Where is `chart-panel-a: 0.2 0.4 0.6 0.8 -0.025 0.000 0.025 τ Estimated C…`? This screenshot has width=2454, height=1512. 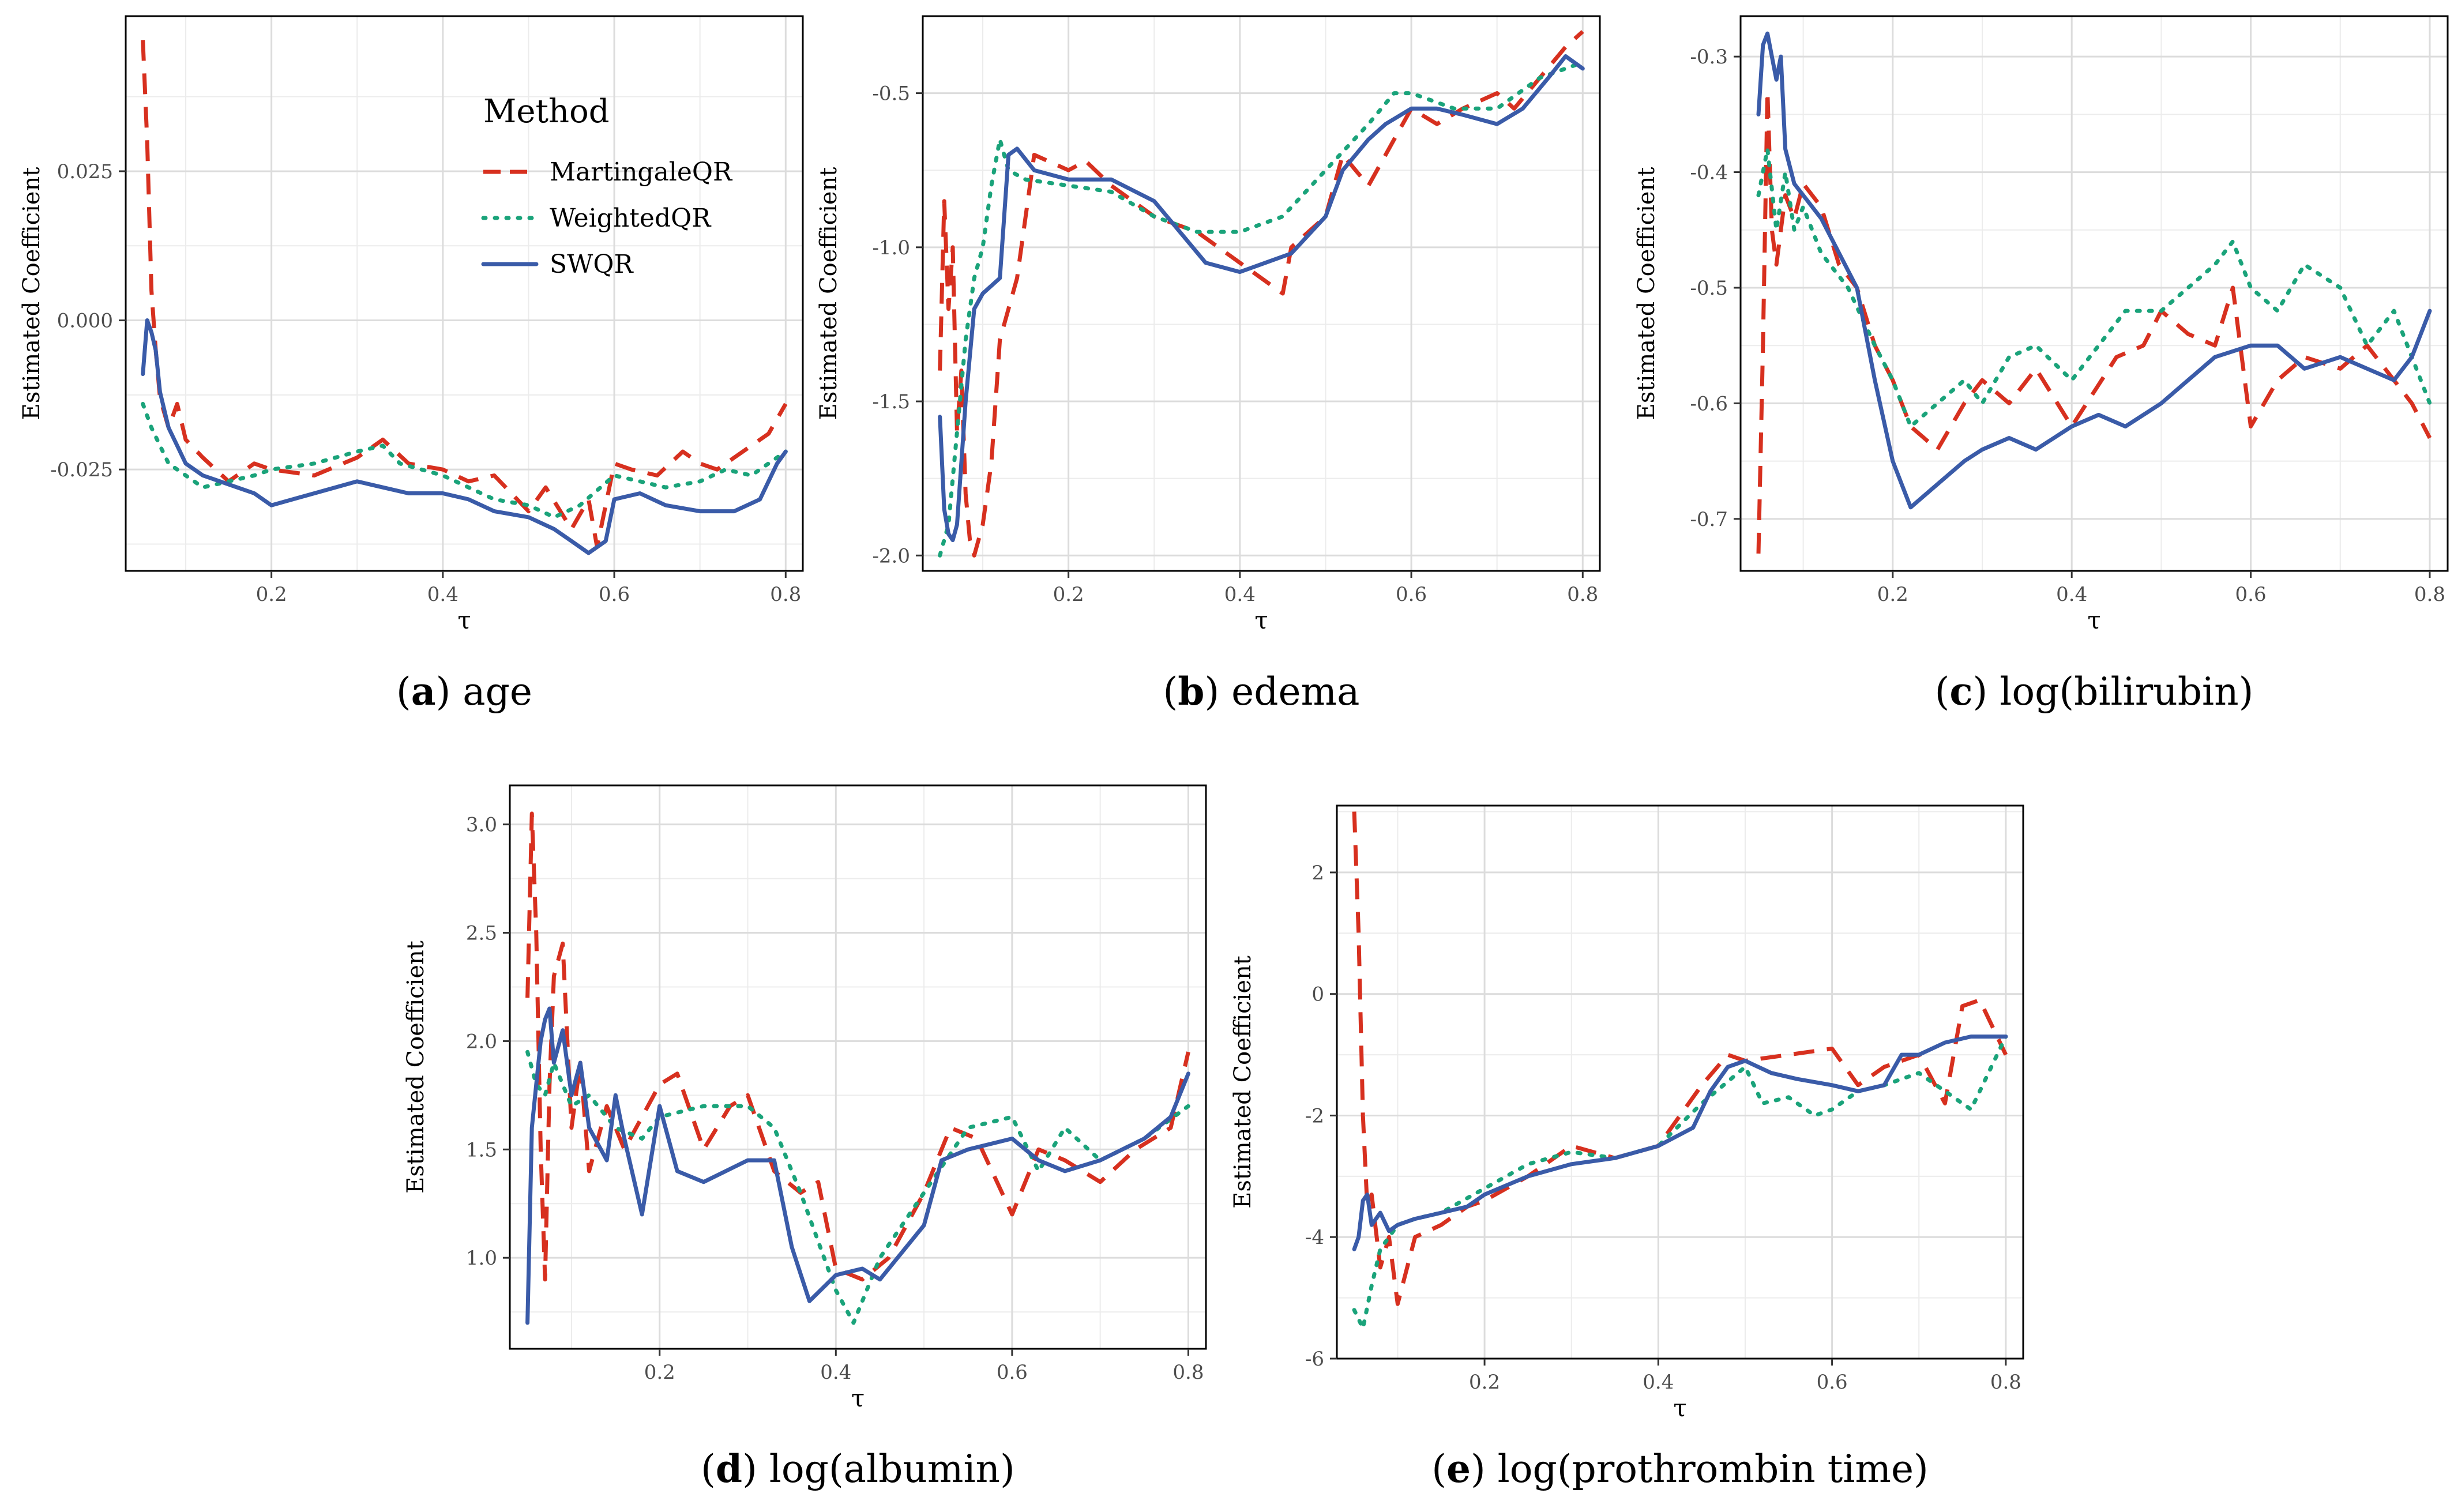
chart-panel-a: 0.2 0.4 0.6 0.8 -0.025 0.000 0.025 τ Estimated C… is located at coordinates (411, 365).